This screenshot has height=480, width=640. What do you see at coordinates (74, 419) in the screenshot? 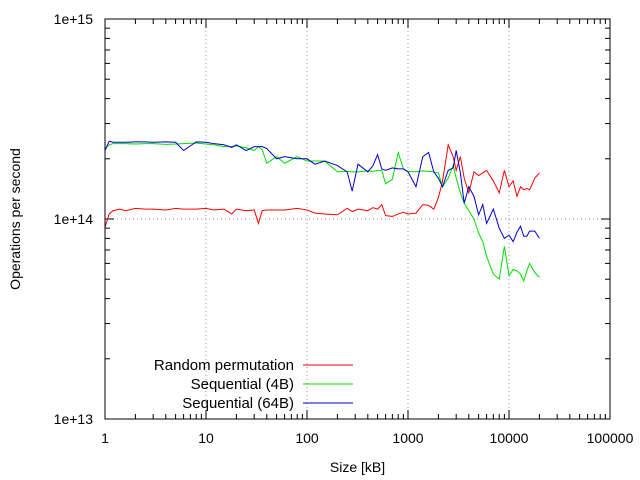
I see `y-tick-label: 1e+13` at bounding box center [74, 419].